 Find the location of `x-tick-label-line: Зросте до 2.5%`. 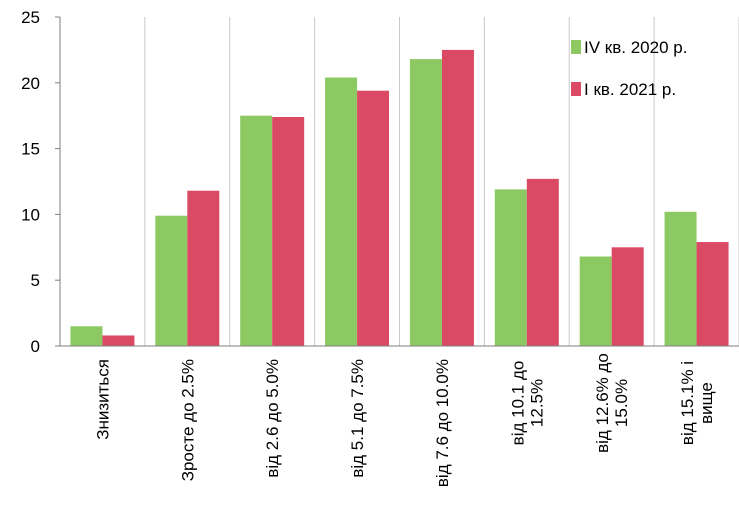

x-tick-label-line: Зросте до 2.5% is located at coordinates (187, 420).